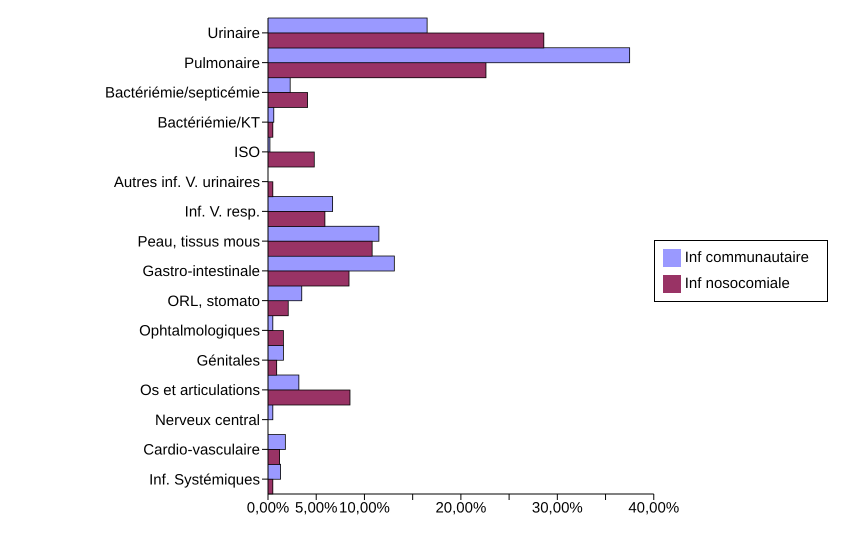  What do you see at coordinates (198, 241) in the screenshot?
I see `y-tick-label: Peau, tissus mous` at bounding box center [198, 241].